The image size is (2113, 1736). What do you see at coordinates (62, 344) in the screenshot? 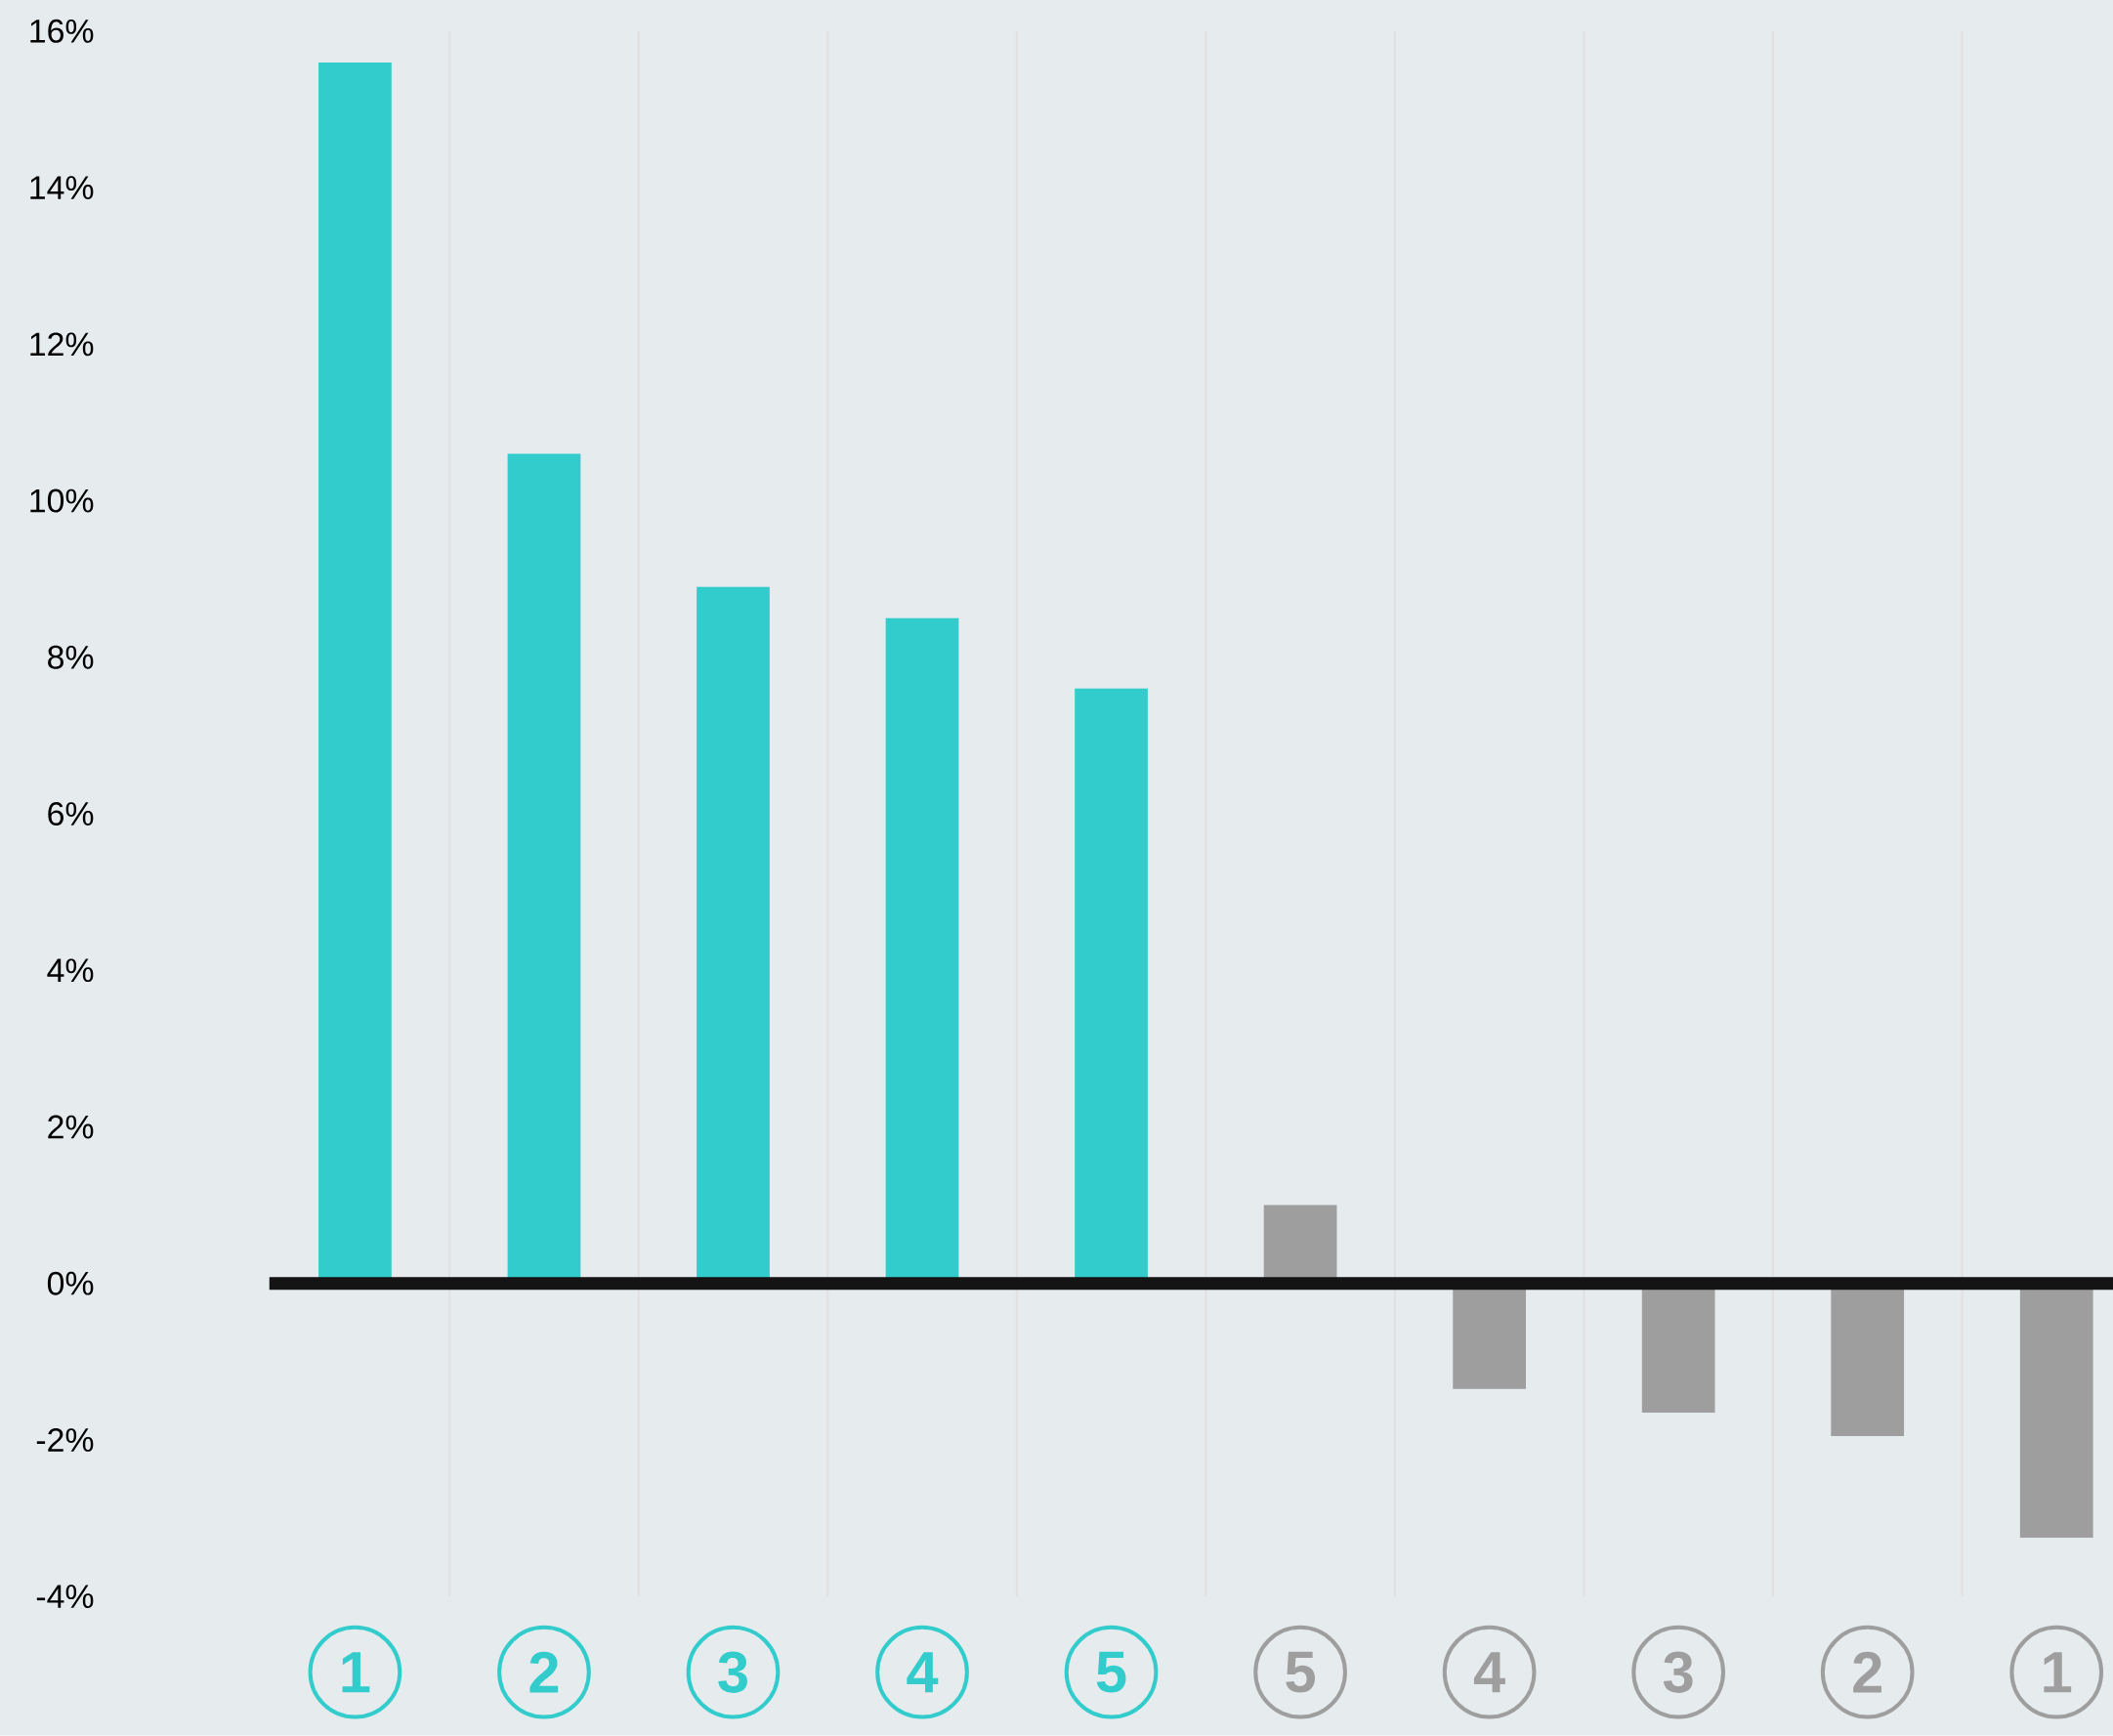
I see `y-tick-label: 12%` at bounding box center [62, 344].